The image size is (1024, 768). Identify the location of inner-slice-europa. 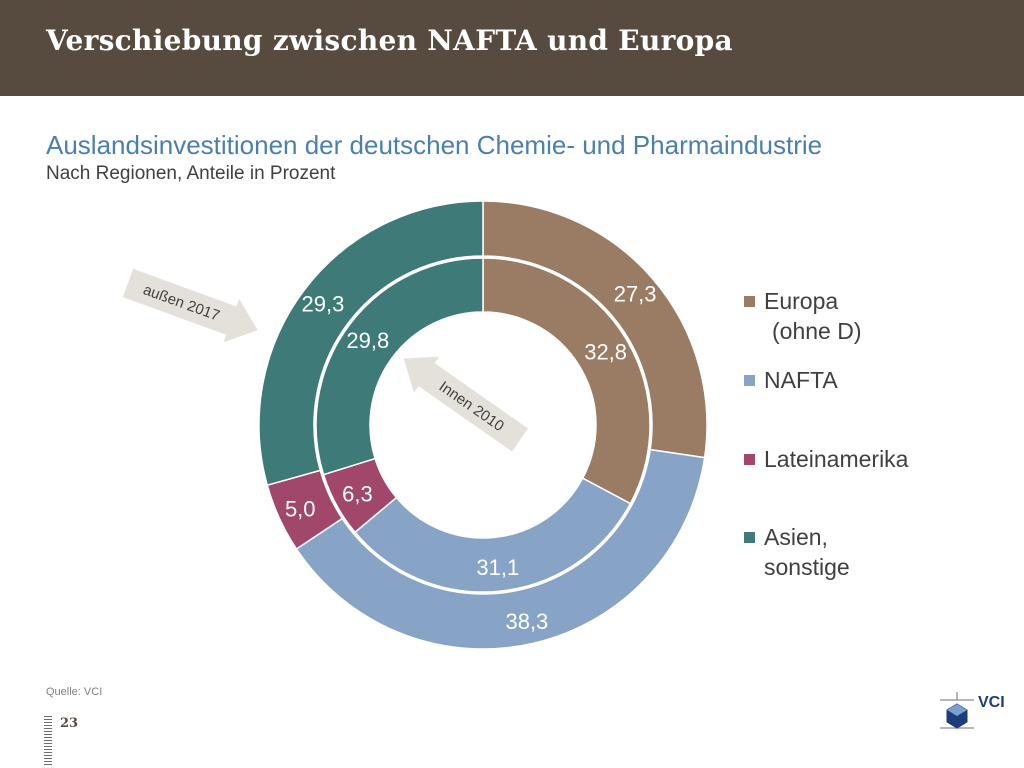
(566, 381).